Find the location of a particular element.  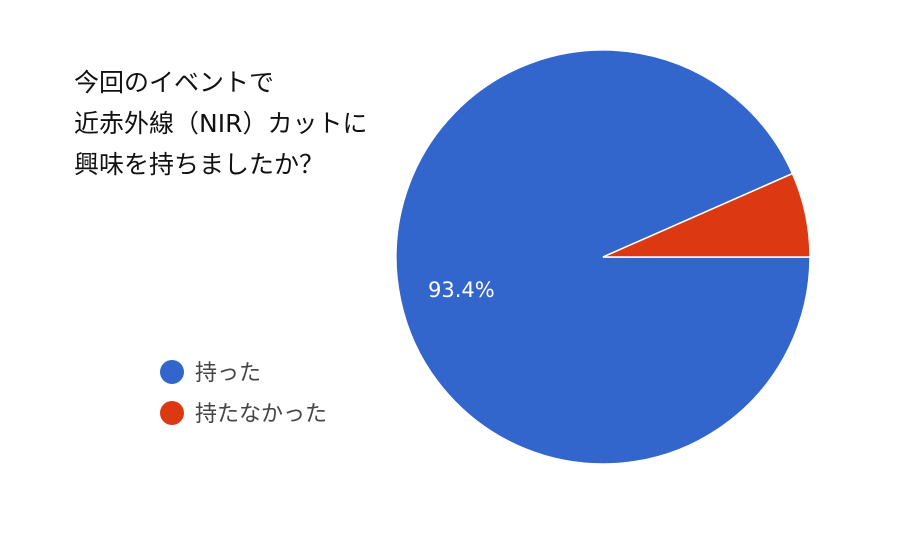

chart-title-line: 近赤外線（NIR）カットに is located at coordinates (221, 123).